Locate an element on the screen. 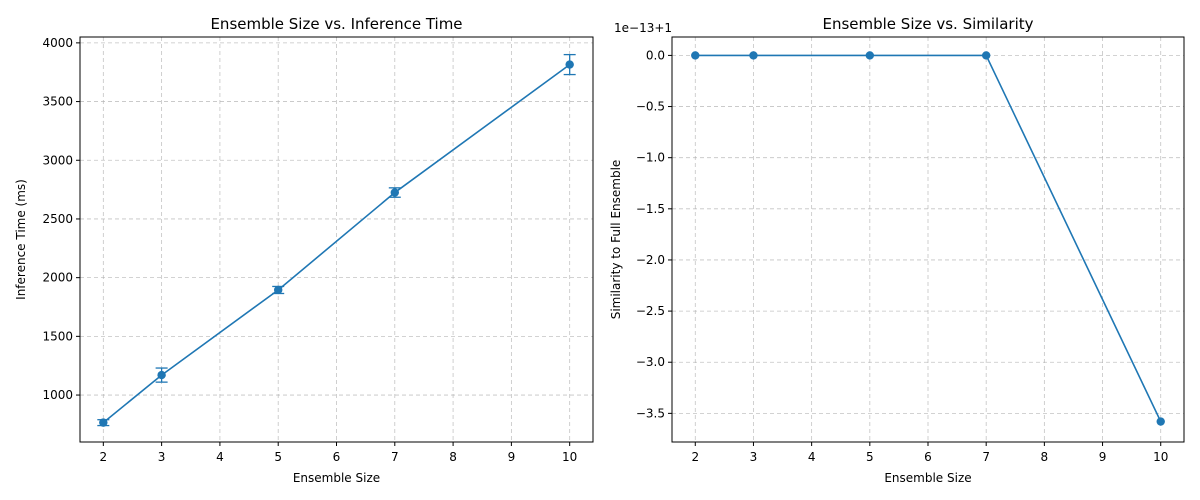 This screenshot has height=500, width=1200. y-tick-label: 3000 is located at coordinates (57, 160).